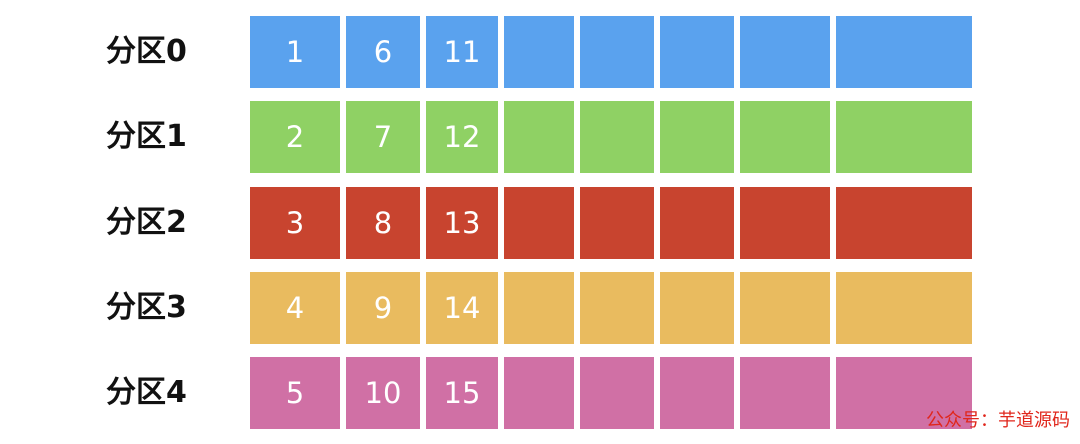 The height and width of the screenshot is (444, 1080). What do you see at coordinates (383, 52) in the screenshot?
I see `message-cell: 6` at bounding box center [383, 52].